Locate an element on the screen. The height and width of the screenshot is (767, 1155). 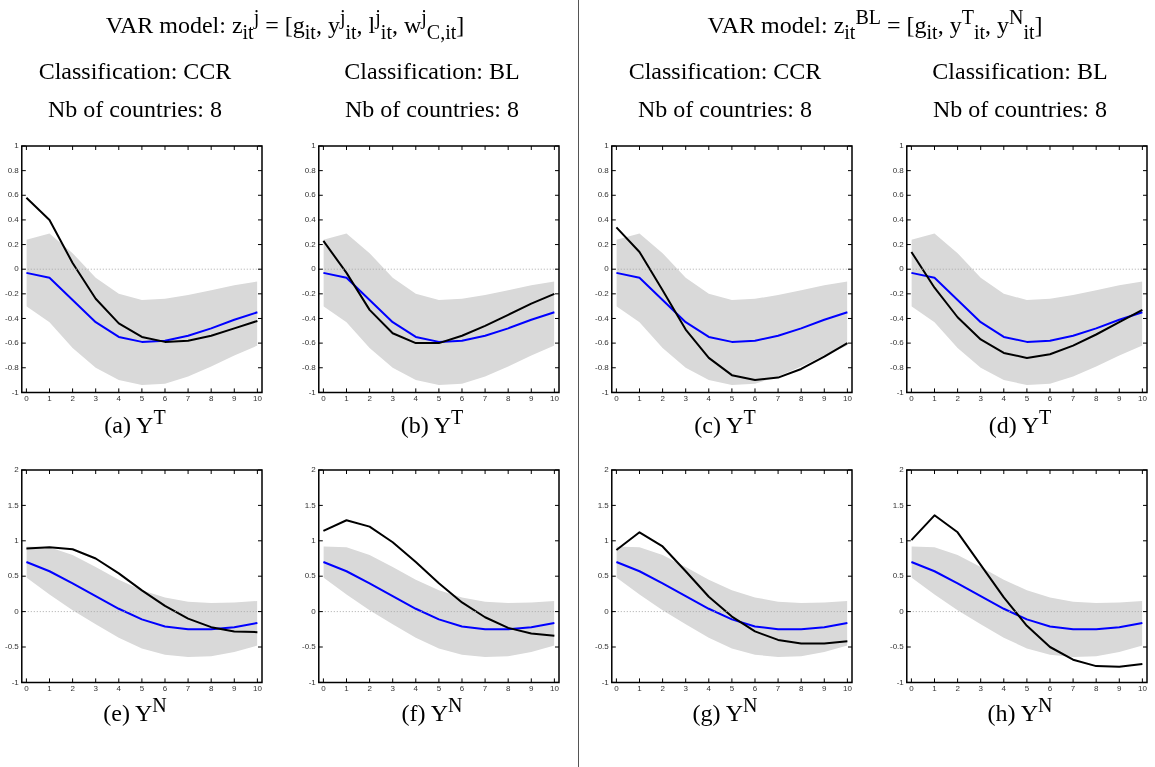
x-axis-title: (c) Y$^{T}$ is located at coordinates (725, 422).